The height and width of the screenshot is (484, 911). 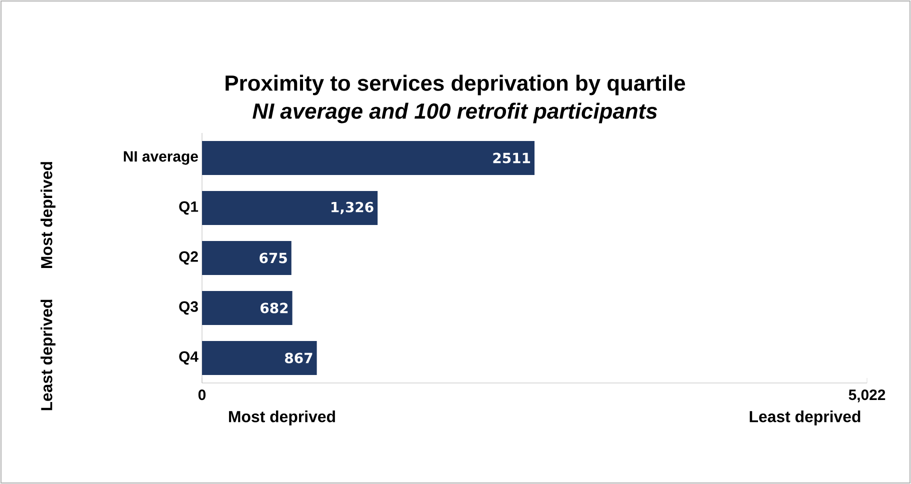 What do you see at coordinates (867, 396) in the screenshot?
I see `x-tick-label: 5,022` at bounding box center [867, 396].